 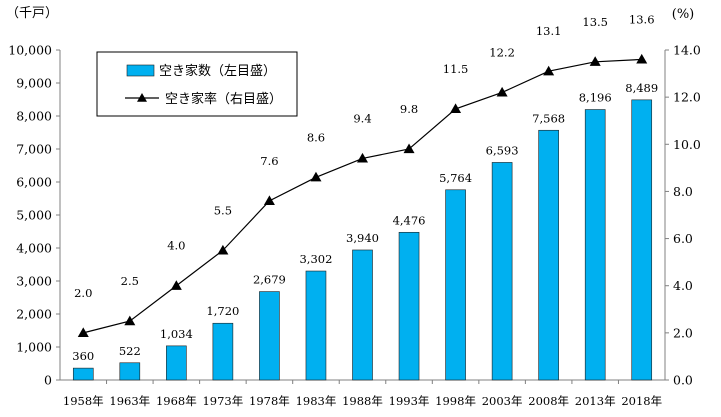 What do you see at coordinates (269, 401) in the screenshot?
I see `x-category-label: 1978年` at bounding box center [269, 401].